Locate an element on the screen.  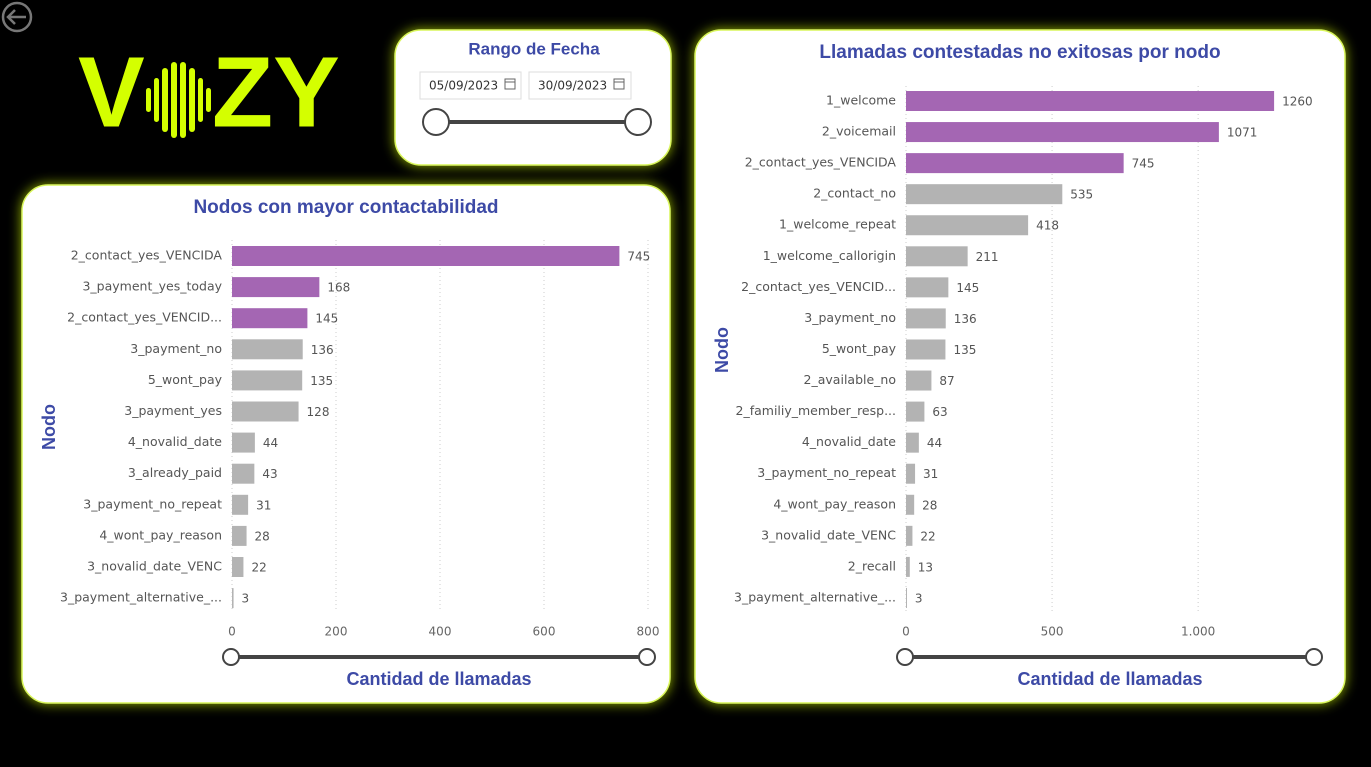
y-tick-label: 2_recall is located at coordinates (872, 565).